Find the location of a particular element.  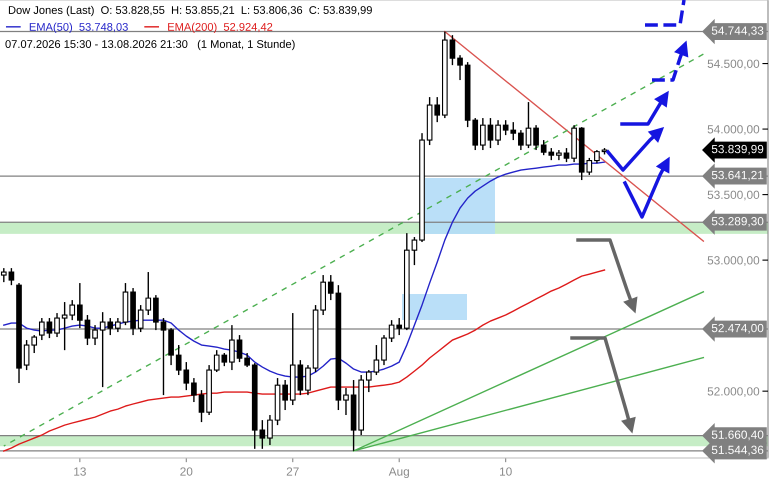

legend-label: EMA(200) 52.924,42 is located at coordinates (220, 28).